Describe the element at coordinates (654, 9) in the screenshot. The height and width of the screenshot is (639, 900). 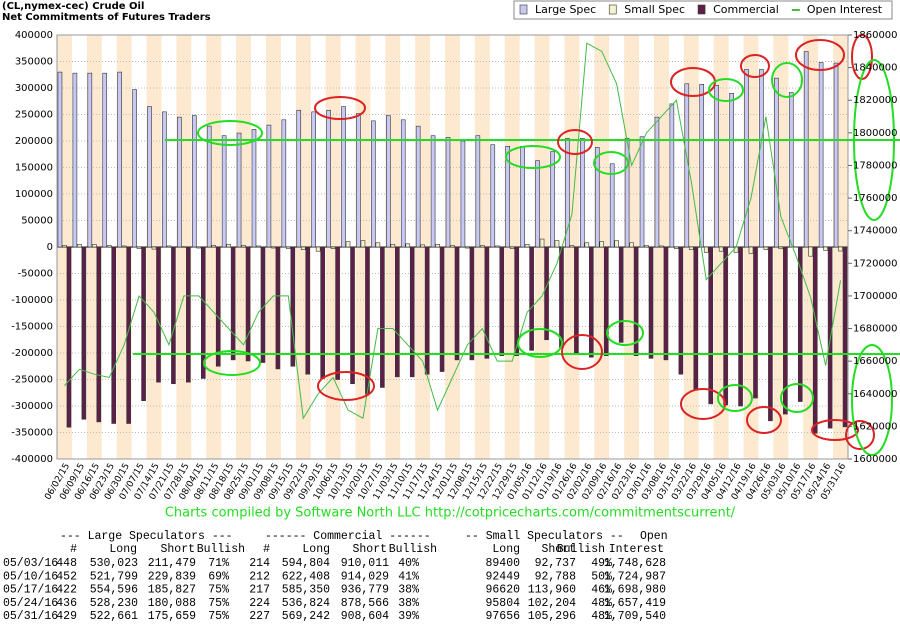
I see `legend-label: Small Spec` at that location.